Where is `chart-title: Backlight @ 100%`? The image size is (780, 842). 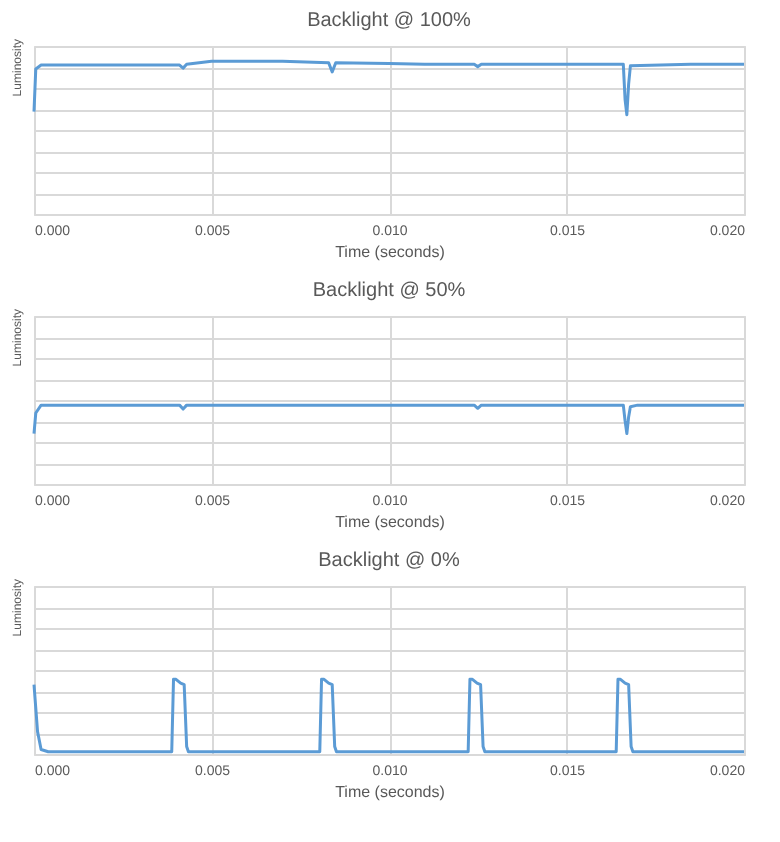
chart-title: Backlight @ 100% is located at coordinates (389, 21).